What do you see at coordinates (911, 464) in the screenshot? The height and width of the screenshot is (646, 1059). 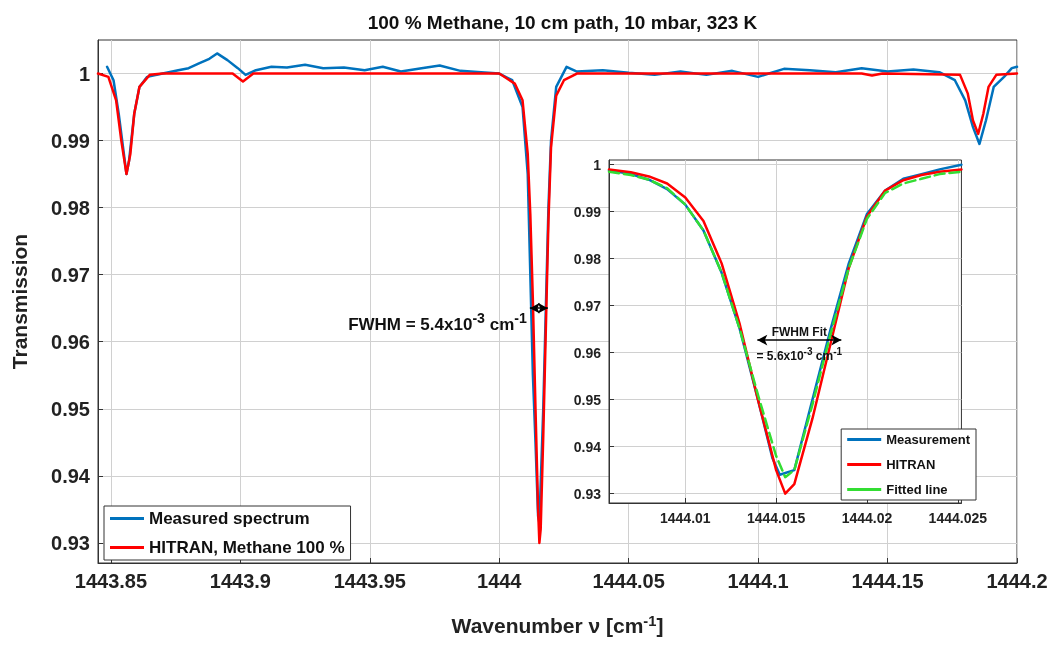 I see `legend-label: HITRAN` at bounding box center [911, 464].